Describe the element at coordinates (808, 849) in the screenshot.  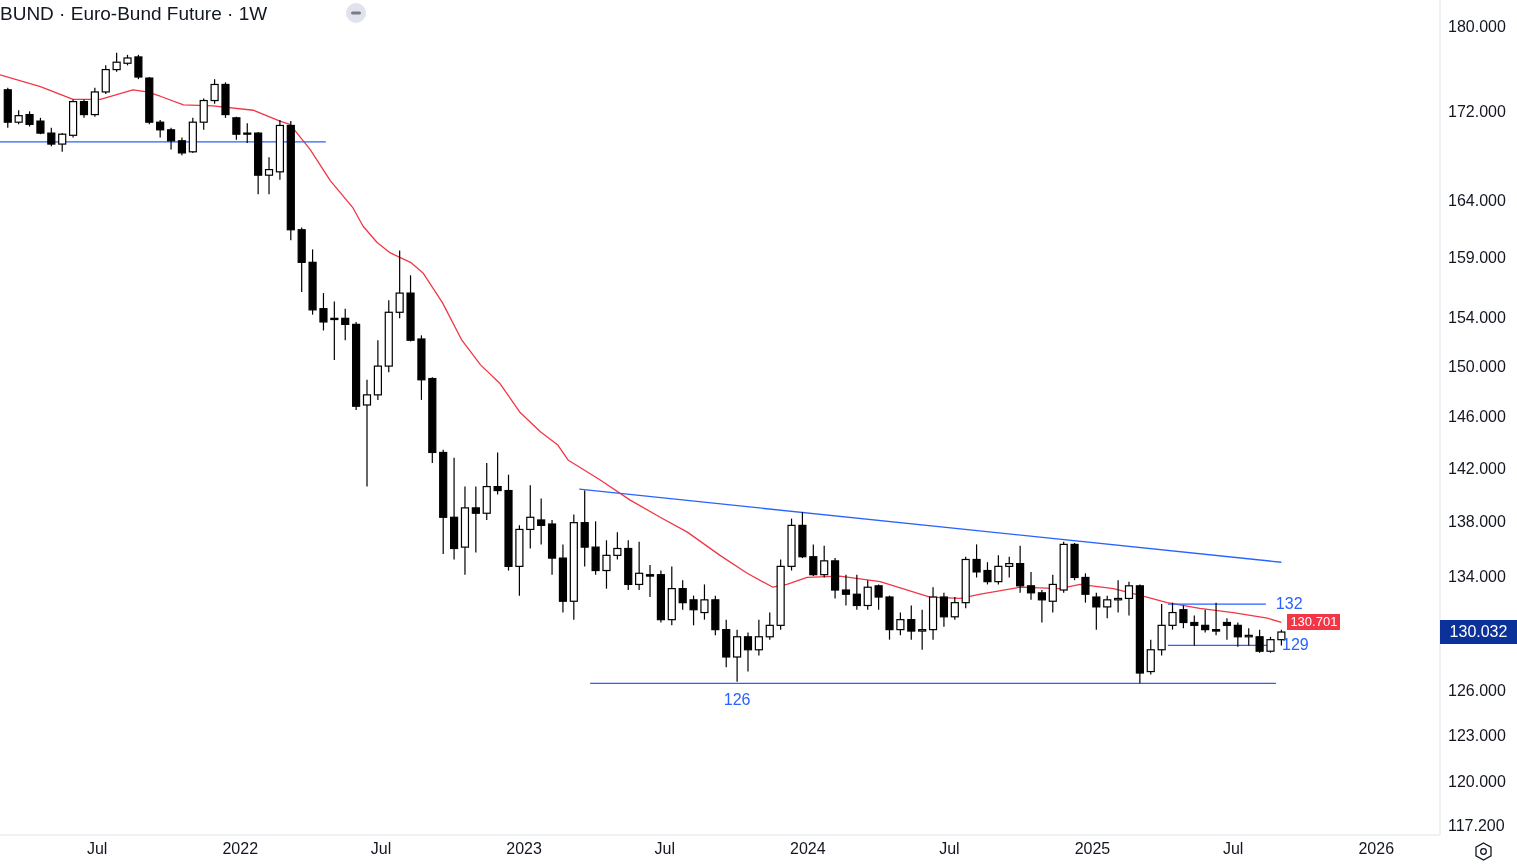
I see `x-tick-label: 2024` at that location.